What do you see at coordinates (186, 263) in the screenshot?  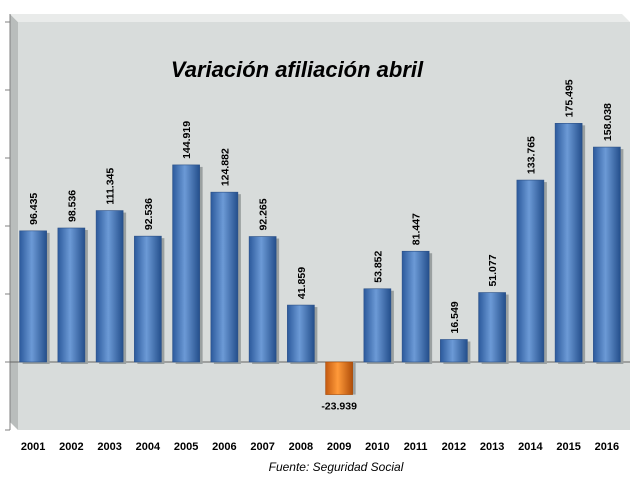 I see `bar-2005` at bounding box center [186, 263].